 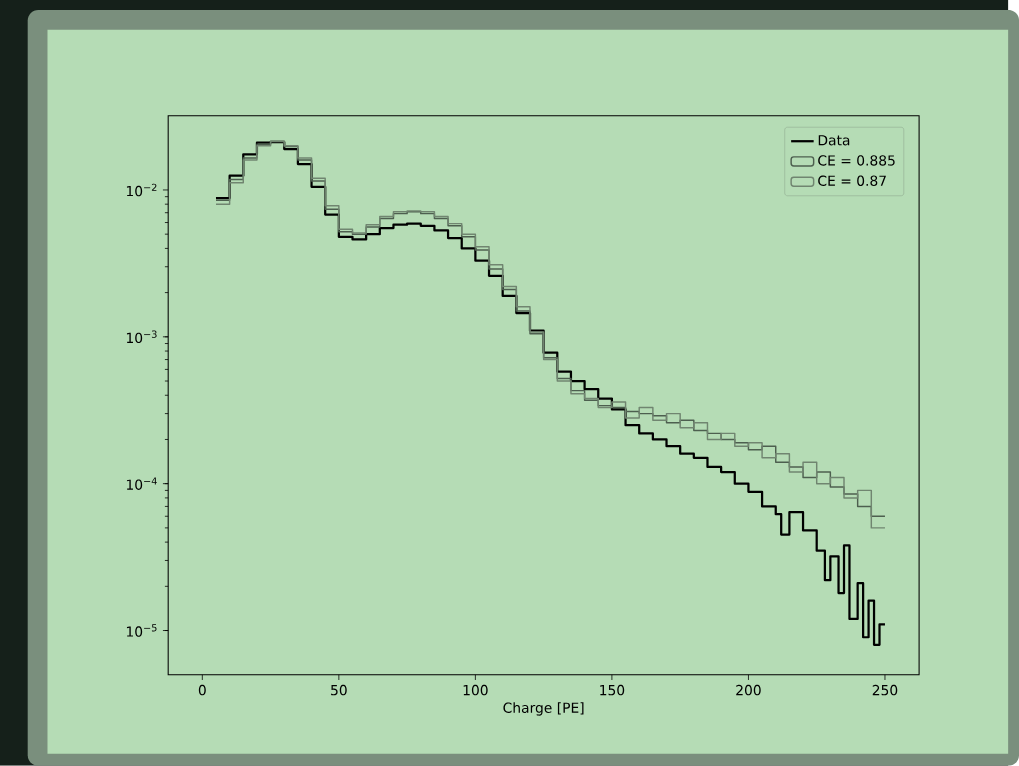 What do you see at coordinates (141, 630) in the screenshot?
I see `y-tick-label: 10$^{−5}$` at bounding box center [141, 630].